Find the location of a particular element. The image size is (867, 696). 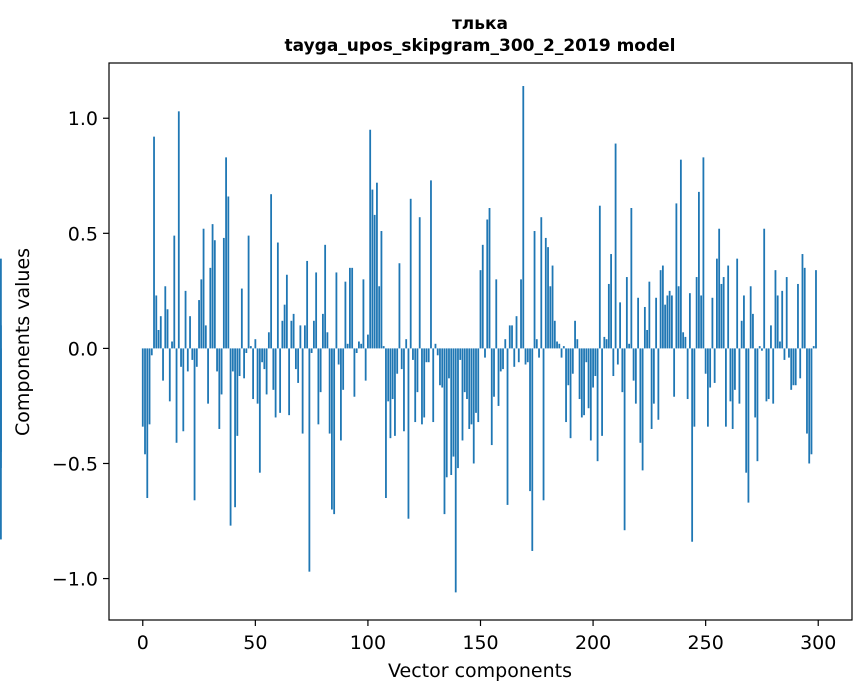

x-axis-ticks: 0 50 100 150 200 250 300 is located at coordinates (486, 637).